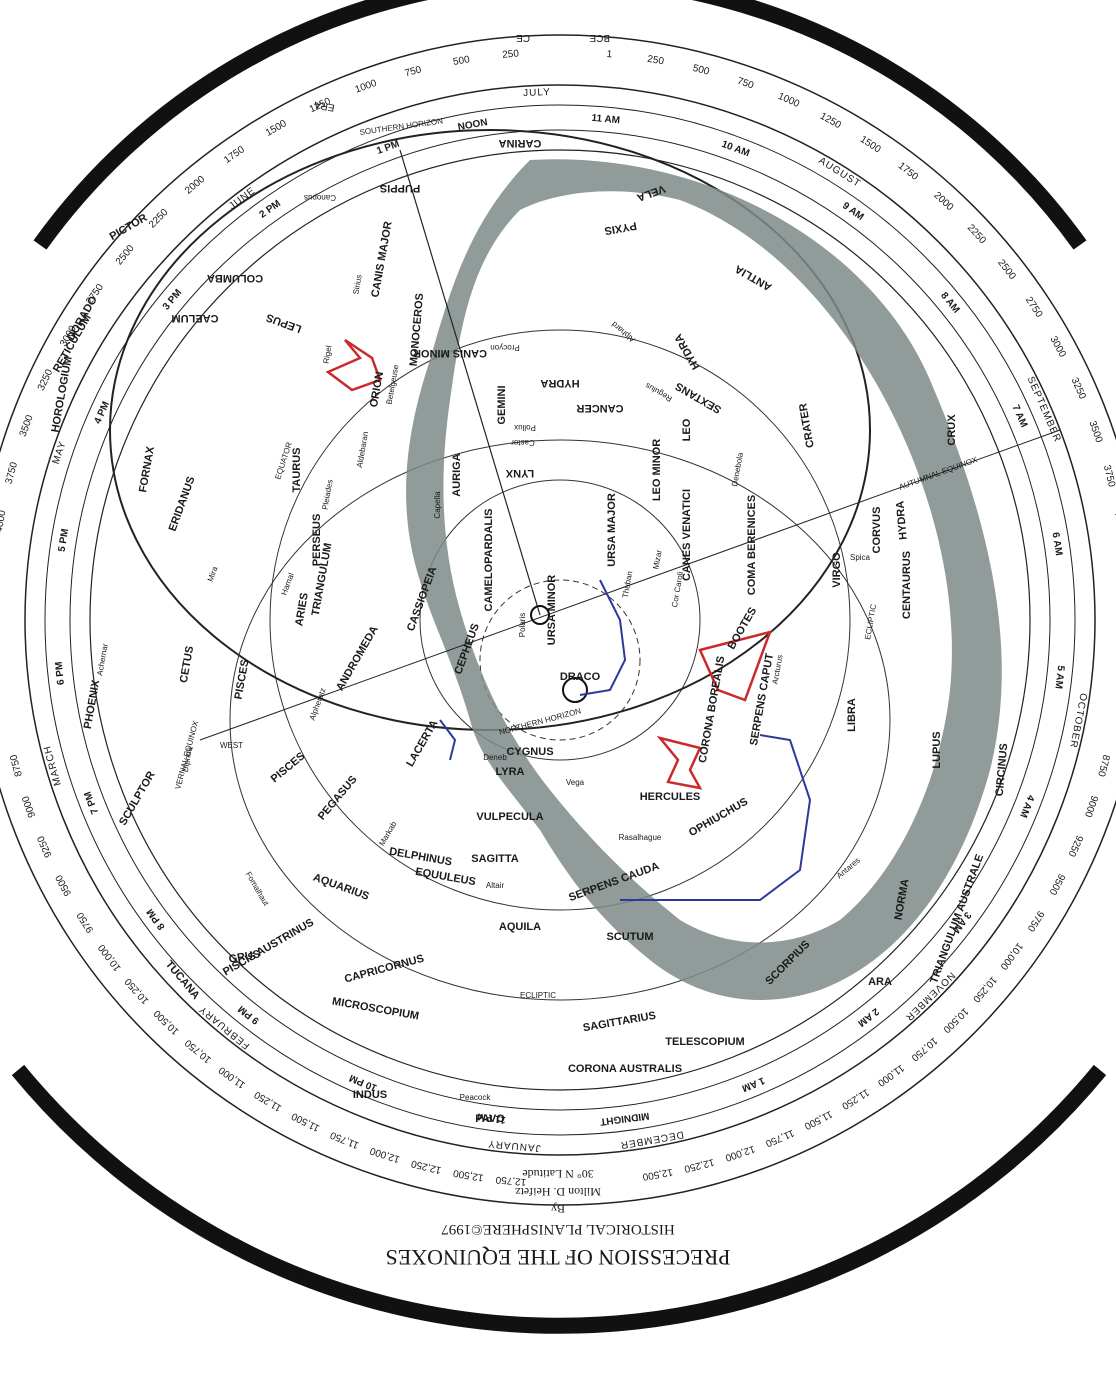 This screenshot has height=1373, width=1116. What do you see at coordinates (753, 277) in the screenshot?
I see `constellation-antlia: ANTLIA` at bounding box center [753, 277].